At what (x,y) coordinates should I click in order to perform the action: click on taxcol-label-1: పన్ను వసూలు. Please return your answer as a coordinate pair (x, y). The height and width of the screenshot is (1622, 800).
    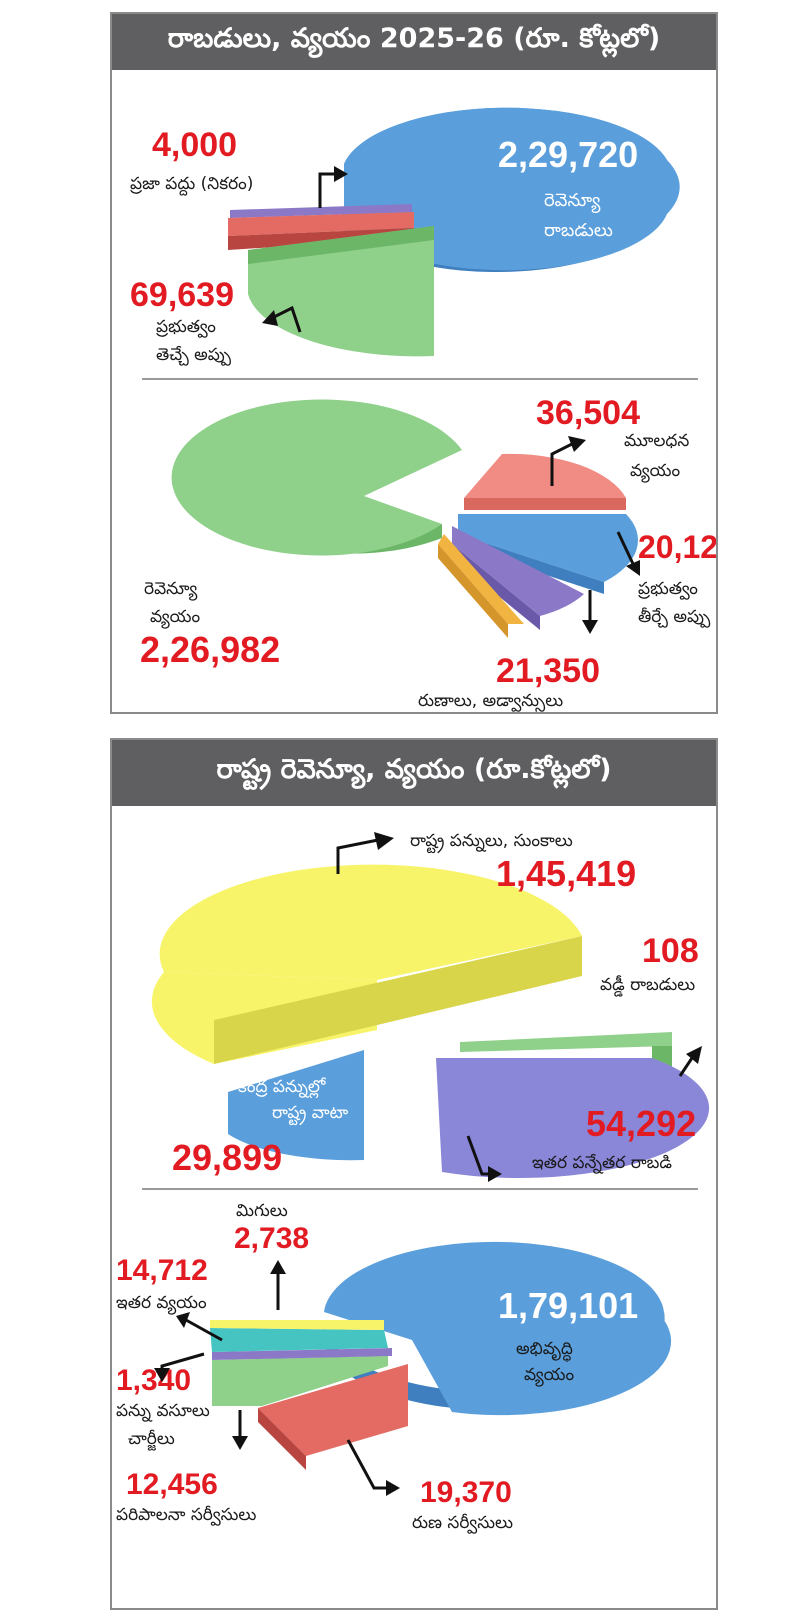
    Looking at the image, I should click on (163, 1411).